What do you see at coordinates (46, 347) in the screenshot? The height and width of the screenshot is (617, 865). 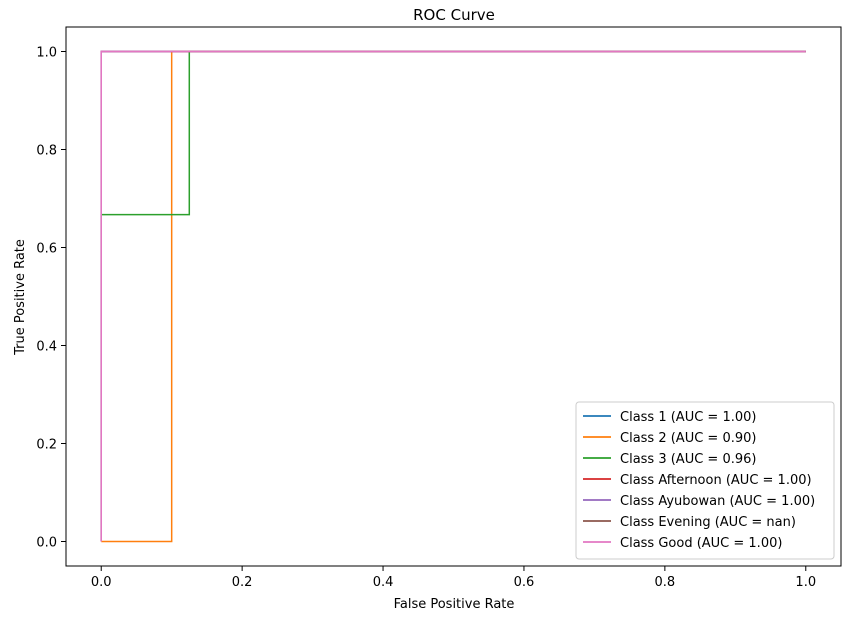 I see `y-tick-label: 0.4` at bounding box center [46, 347].